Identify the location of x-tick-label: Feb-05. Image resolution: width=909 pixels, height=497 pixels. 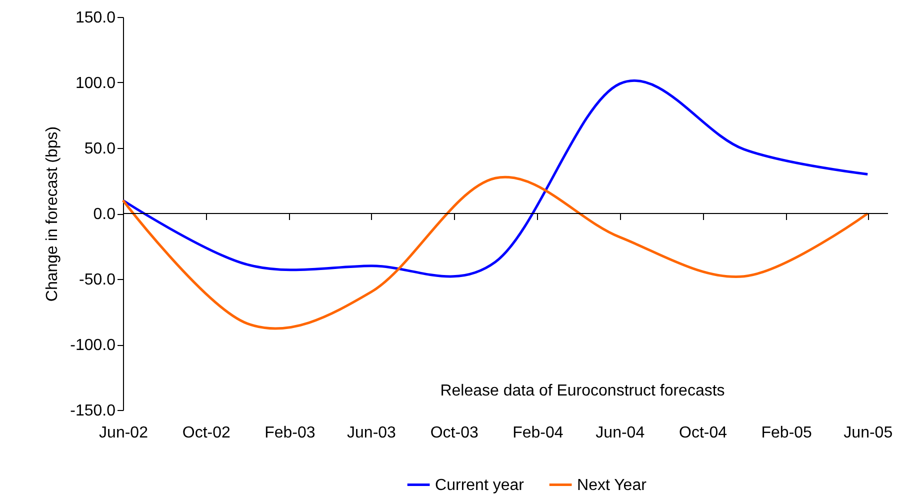
(786, 433).